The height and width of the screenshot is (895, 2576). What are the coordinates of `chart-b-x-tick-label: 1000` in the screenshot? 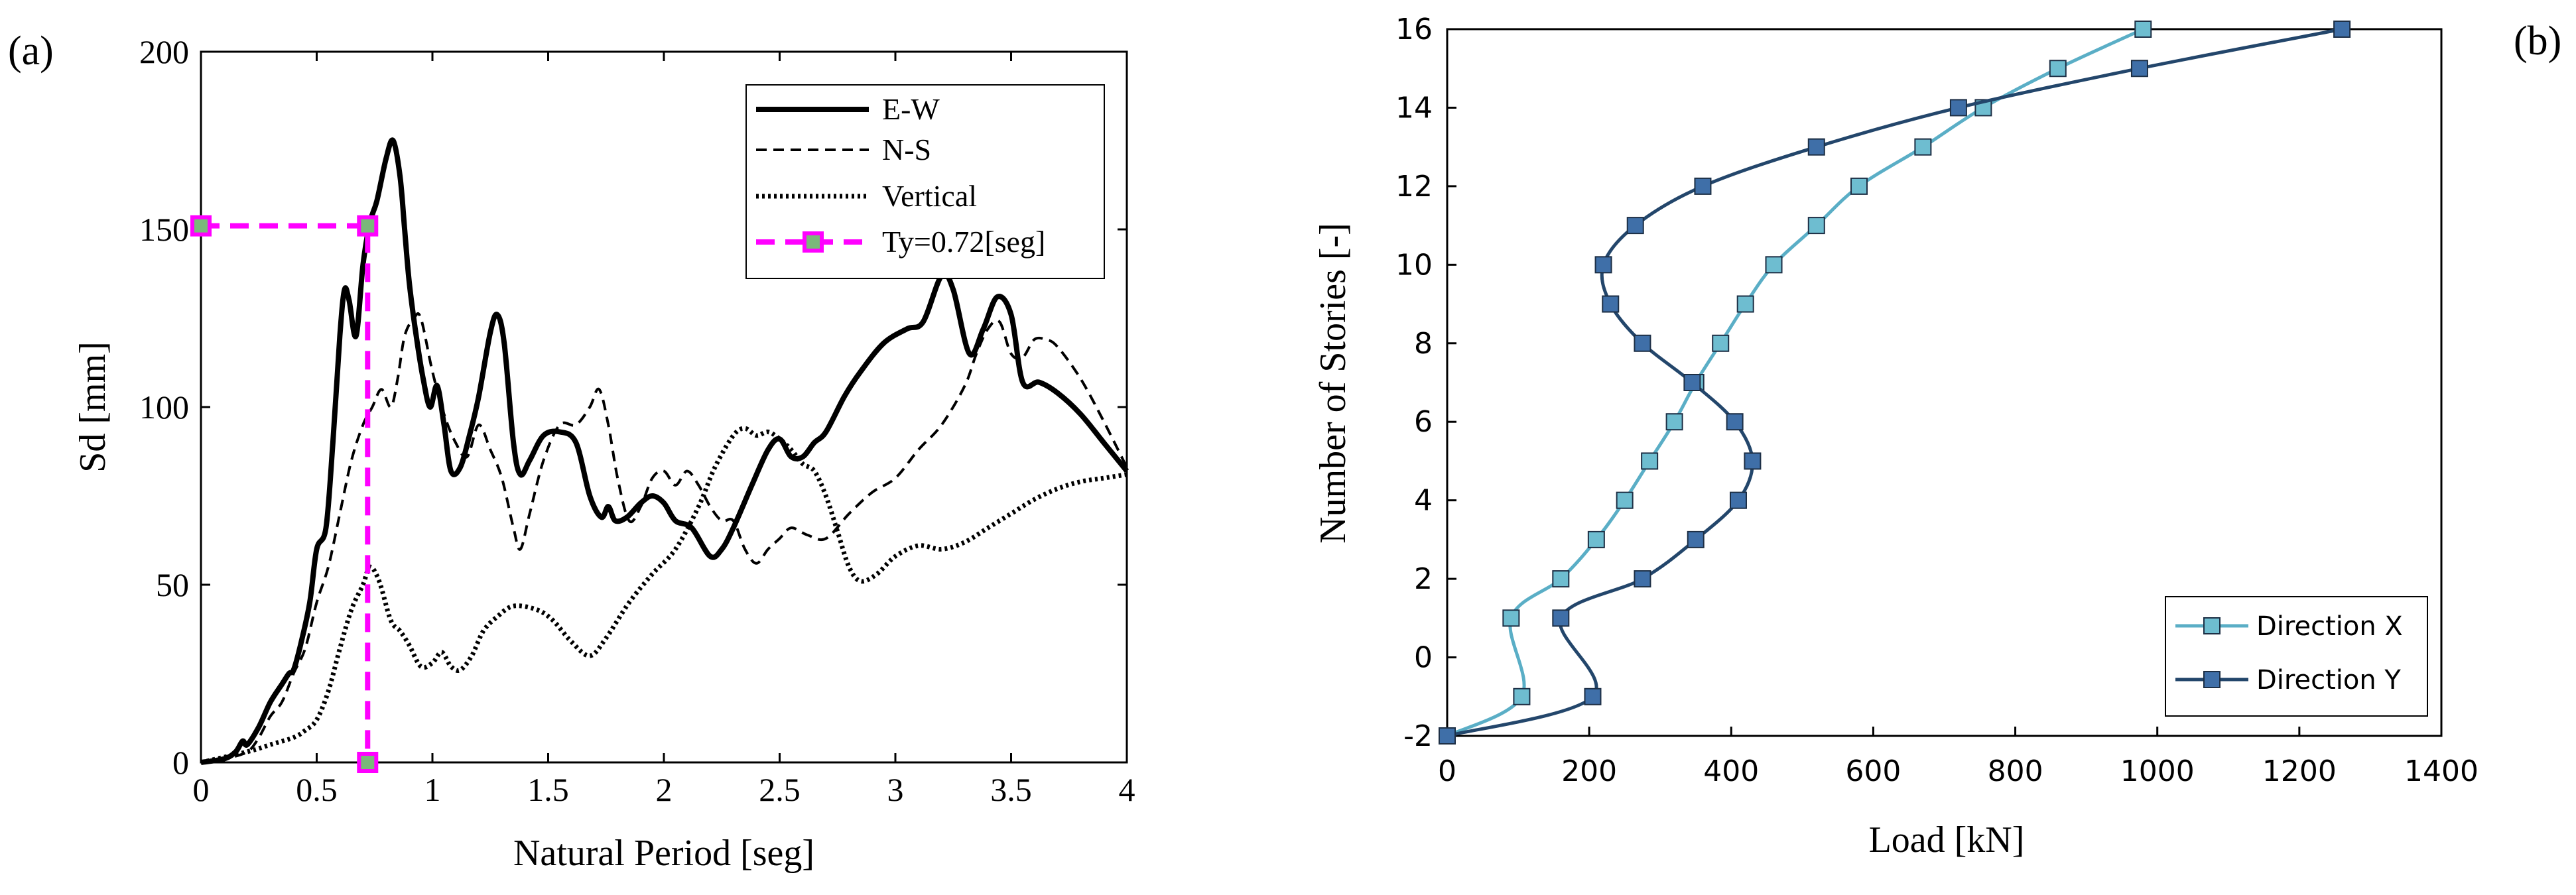 It's located at (2158, 771).